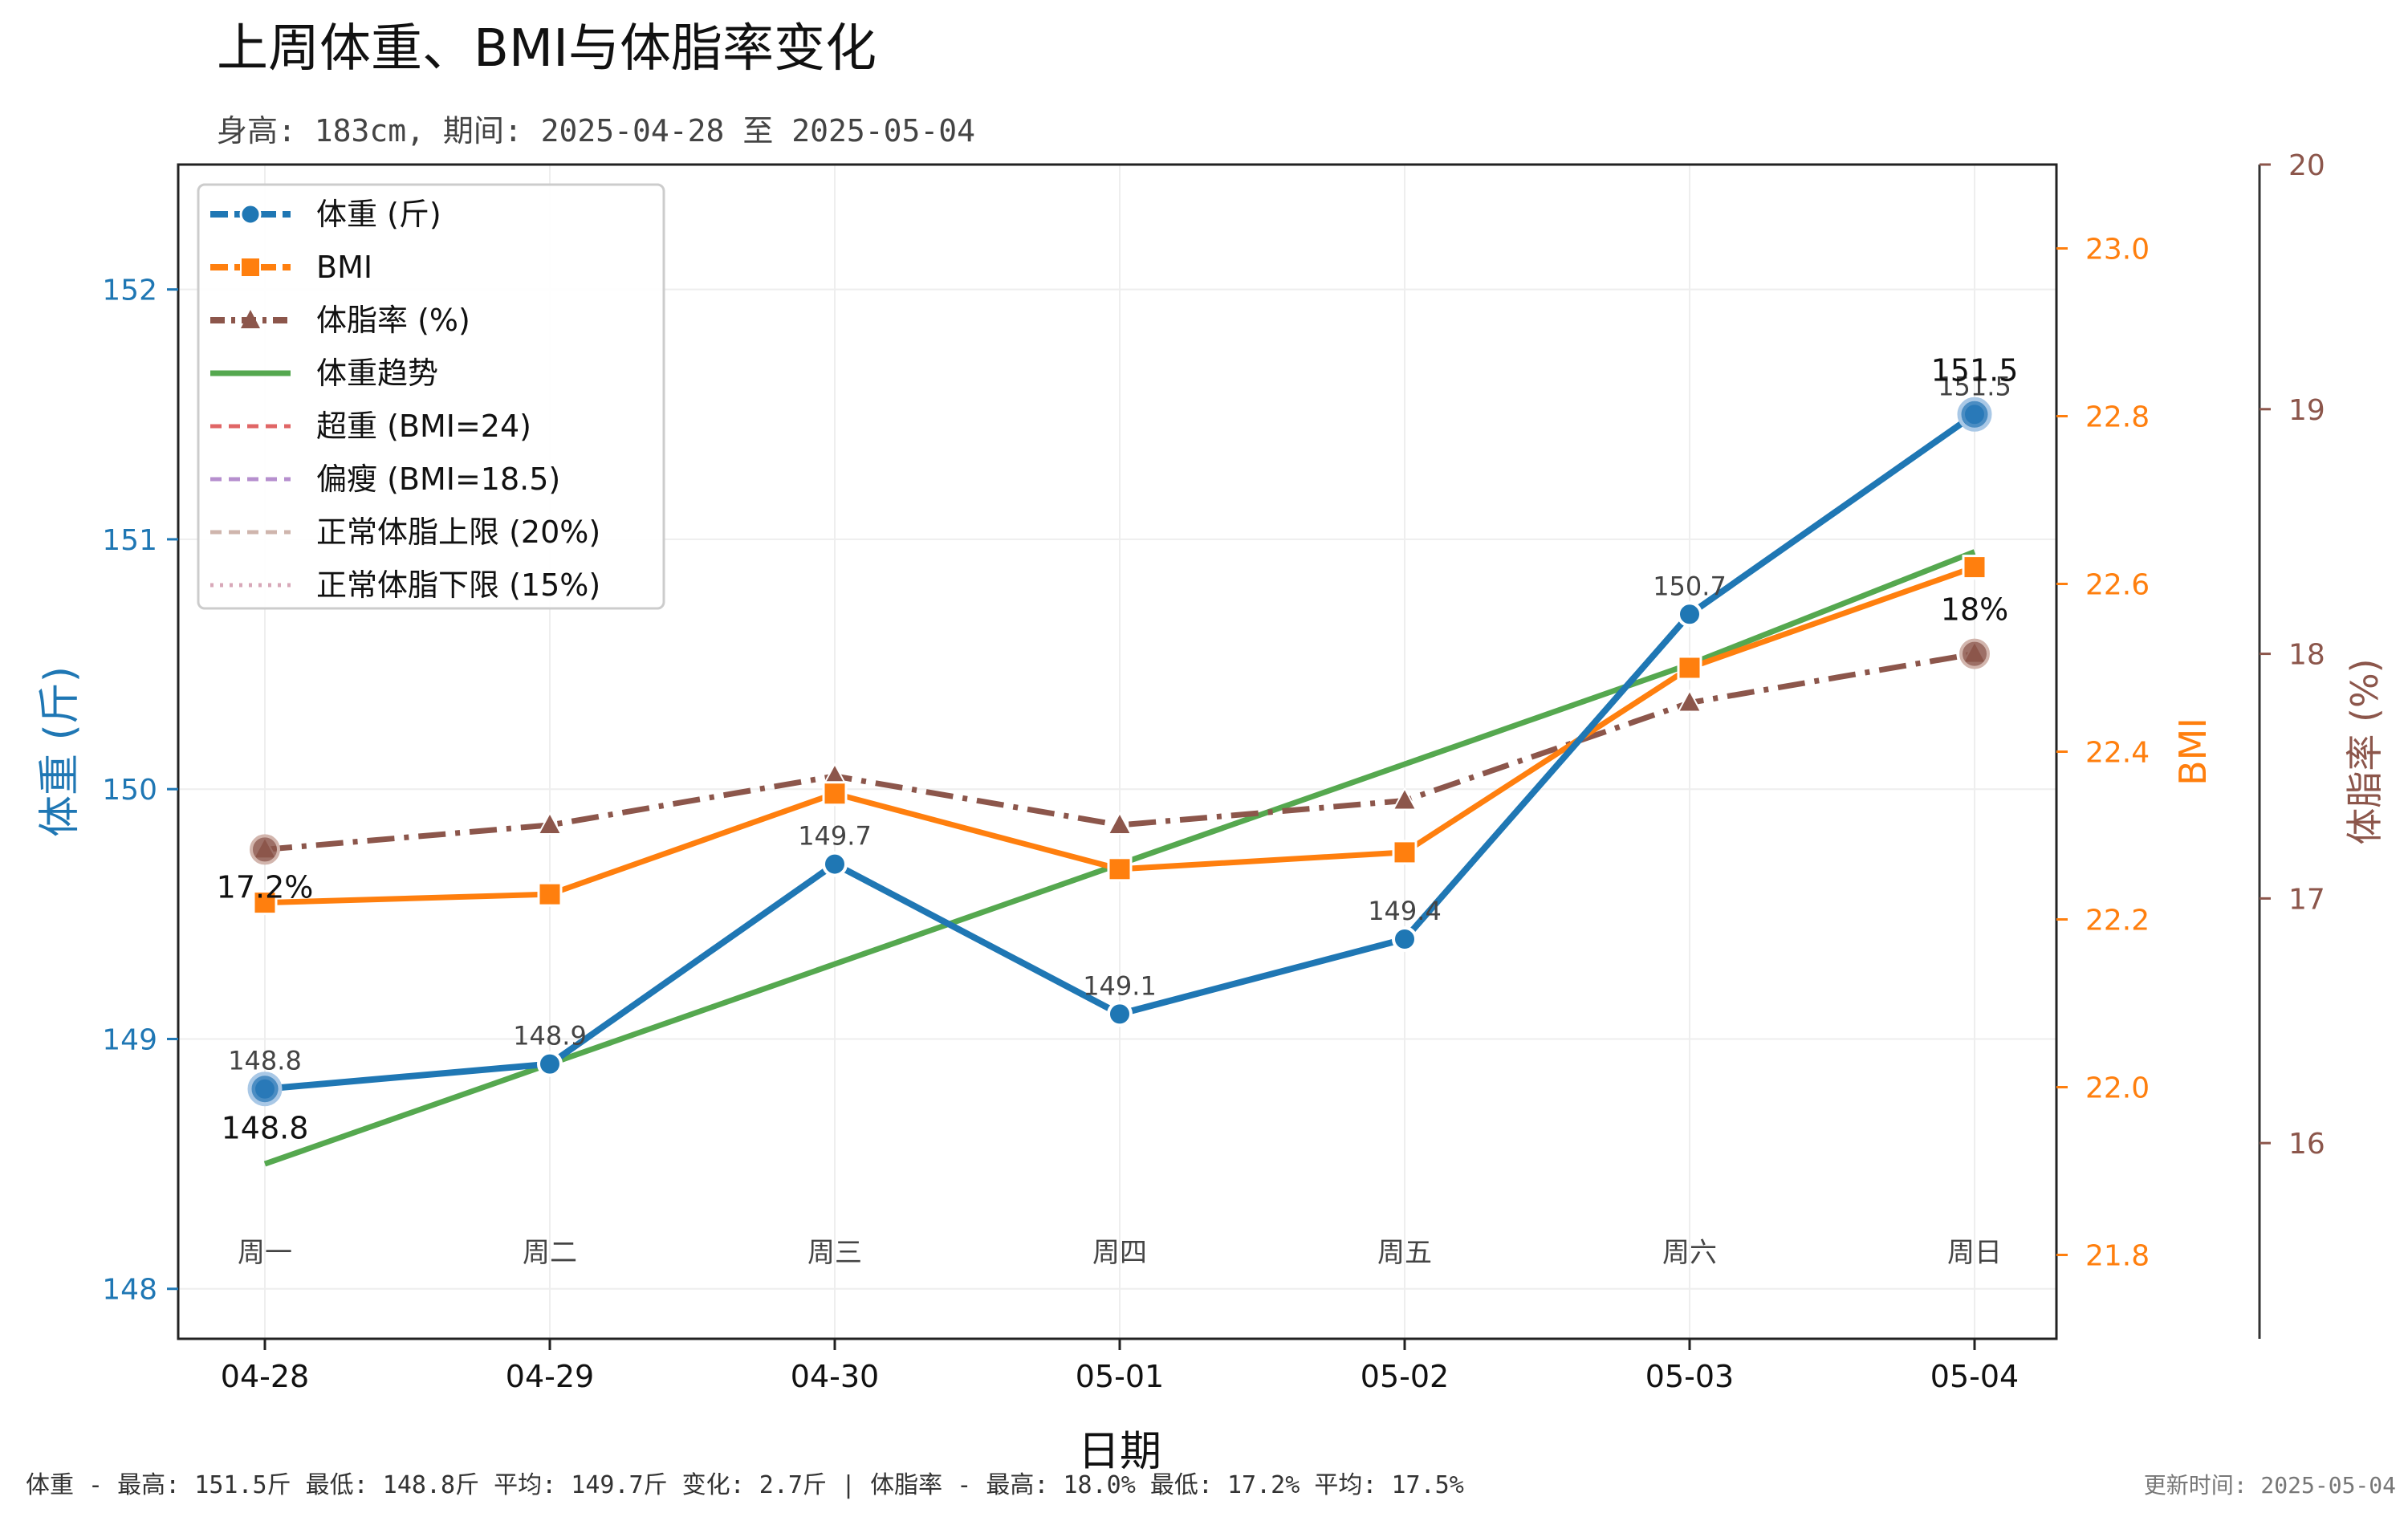 The width and height of the screenshot is (2408, 1521). What do you see at coordinates (431, 396) in the screenshot?
I see `legend-box` at bounding box center [431, 396].